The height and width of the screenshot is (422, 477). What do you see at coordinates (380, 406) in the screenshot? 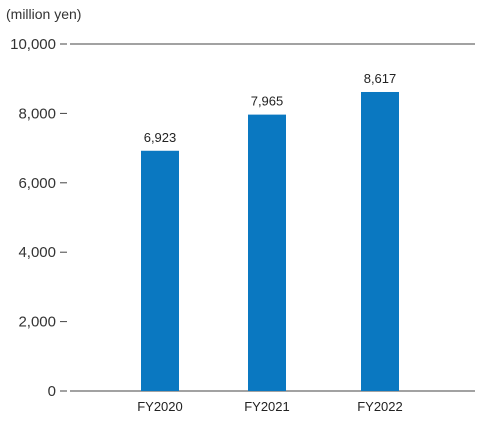
I see `x-category-label: FY2022` at bounding box center [380, 406].